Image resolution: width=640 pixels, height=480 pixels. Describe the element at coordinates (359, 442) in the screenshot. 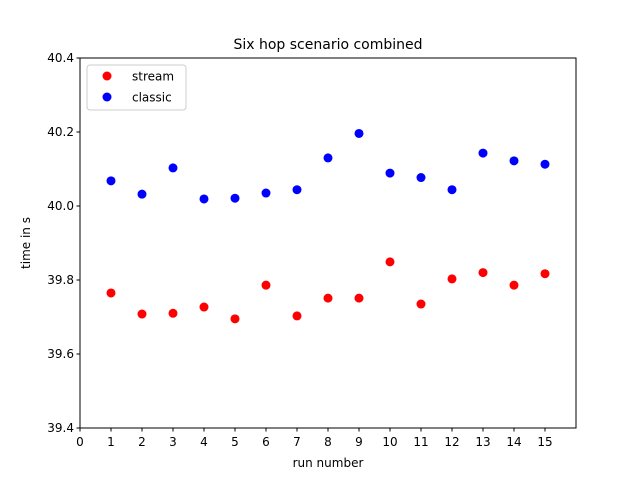

I see `x-tick-label: 9` at that location.